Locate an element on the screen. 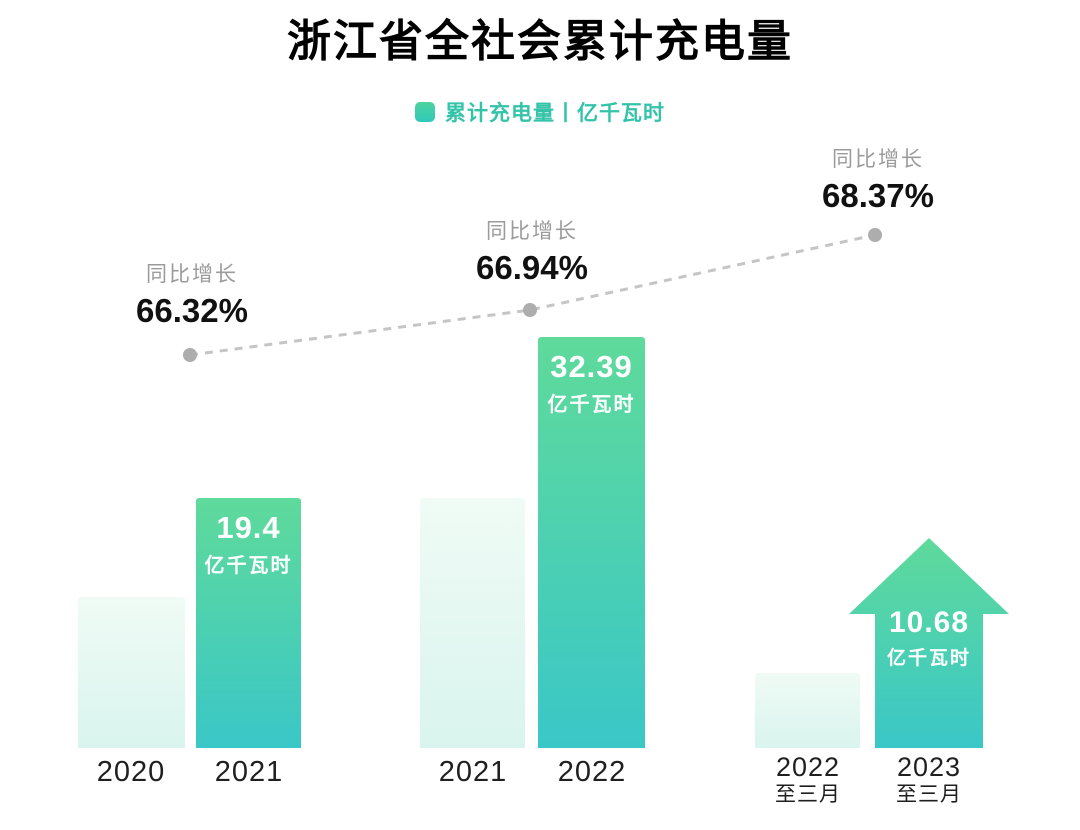 The image size is (1080, 830). x-label-year: 2022 is located at coordinates (808, 767).